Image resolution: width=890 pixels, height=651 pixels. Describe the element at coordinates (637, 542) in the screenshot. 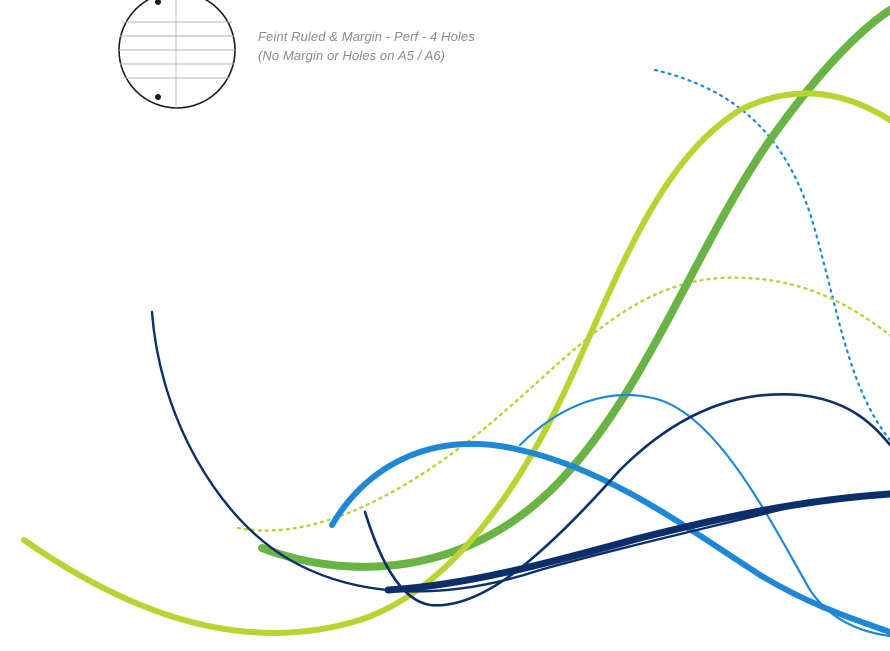

I see `navy-thick-band` at that location.